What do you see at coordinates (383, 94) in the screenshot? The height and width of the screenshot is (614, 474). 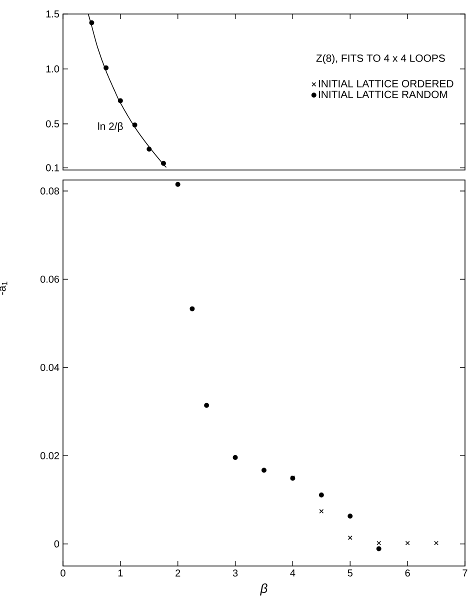 I see `legend-label: INITIAL LATTICE RANDOM` at bounding box center [383, 94].